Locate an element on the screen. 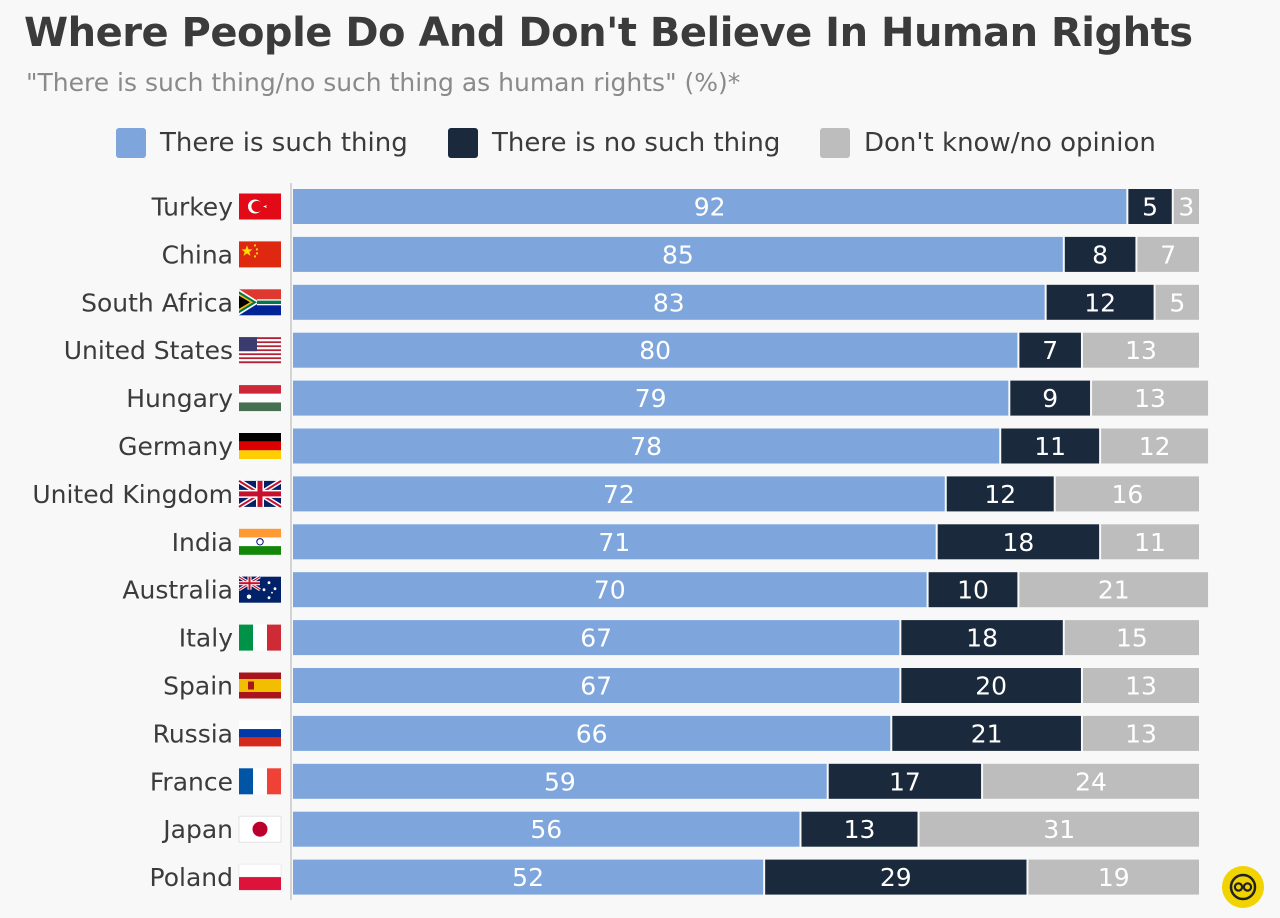 The image size is (1280, 918). legend-item-dont-know: Don't know/no opinion is located at coordinates (988, 143).